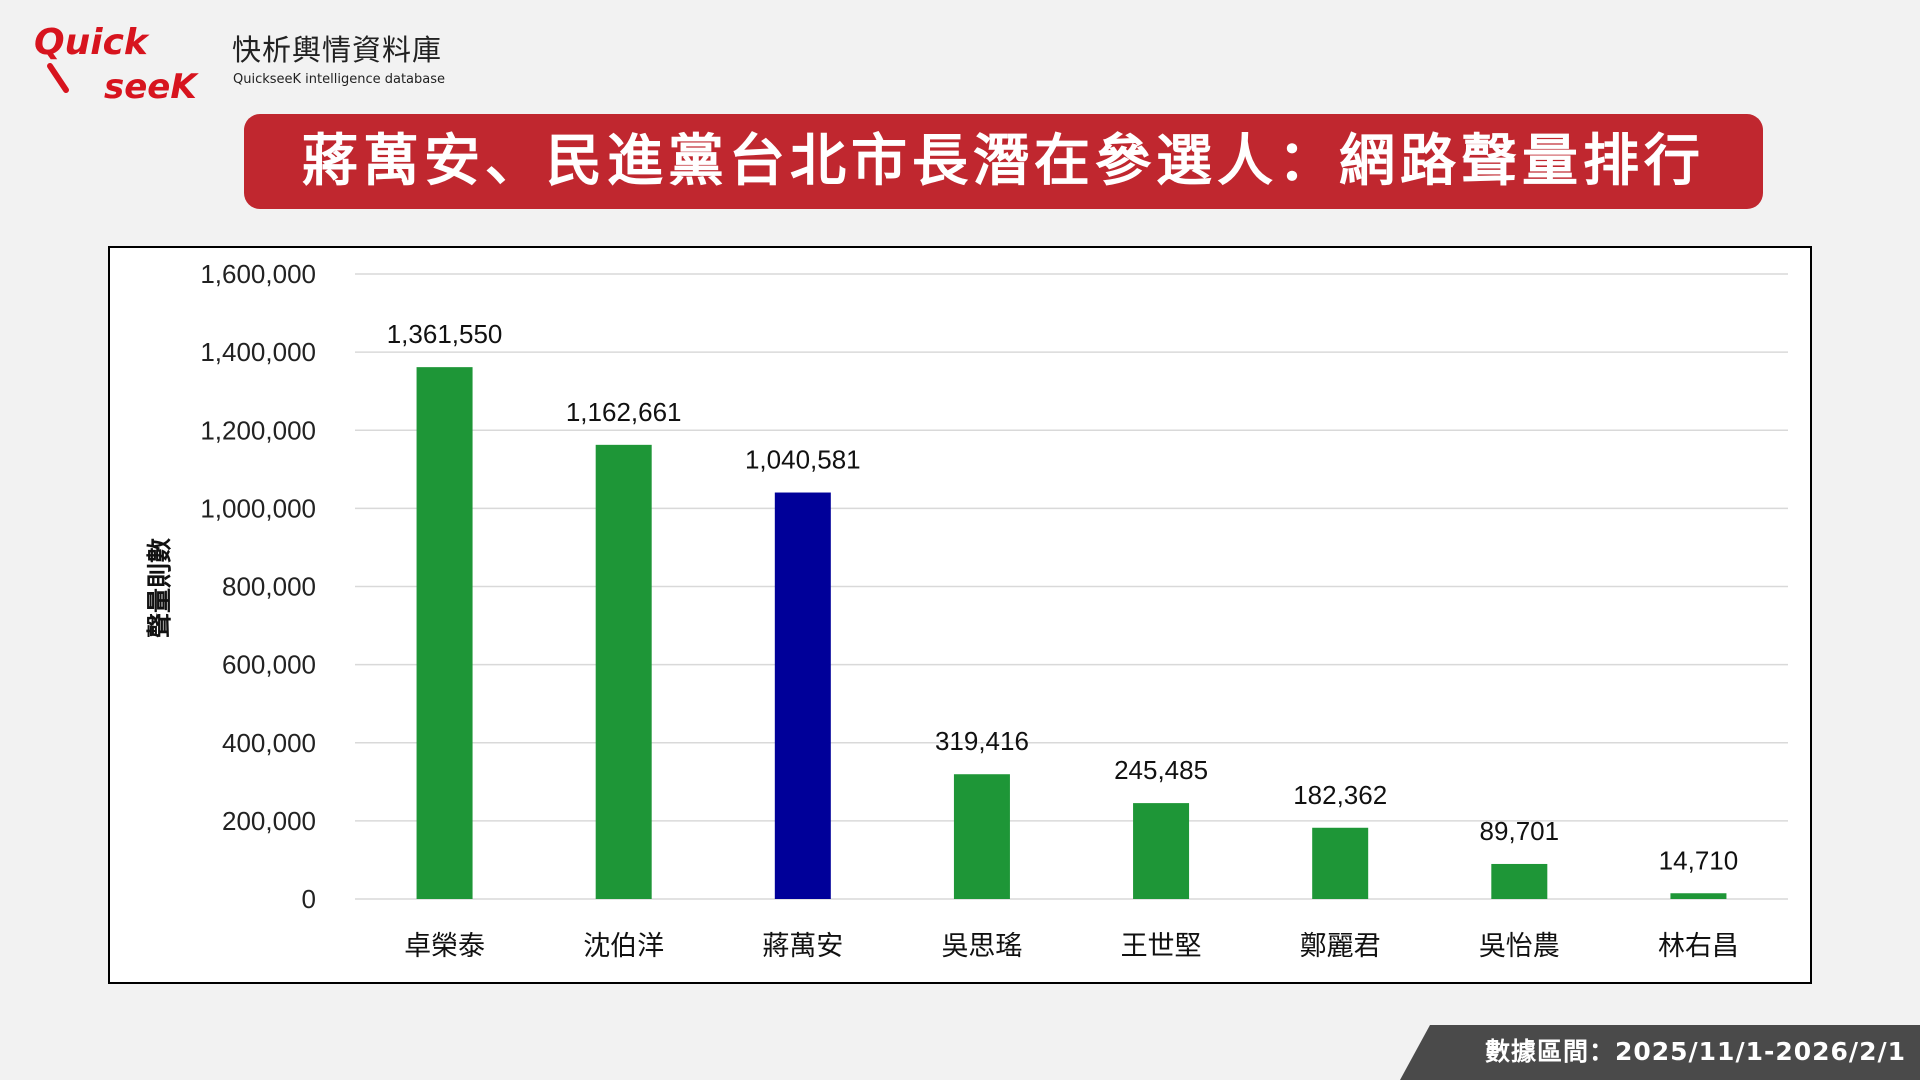 The width and height of the screenshot is (1920, 1080). What do you see at coordinates (1520, 831) in the screenshot?
I see `data-label: 89,701` at bounding box center [1520, 831].